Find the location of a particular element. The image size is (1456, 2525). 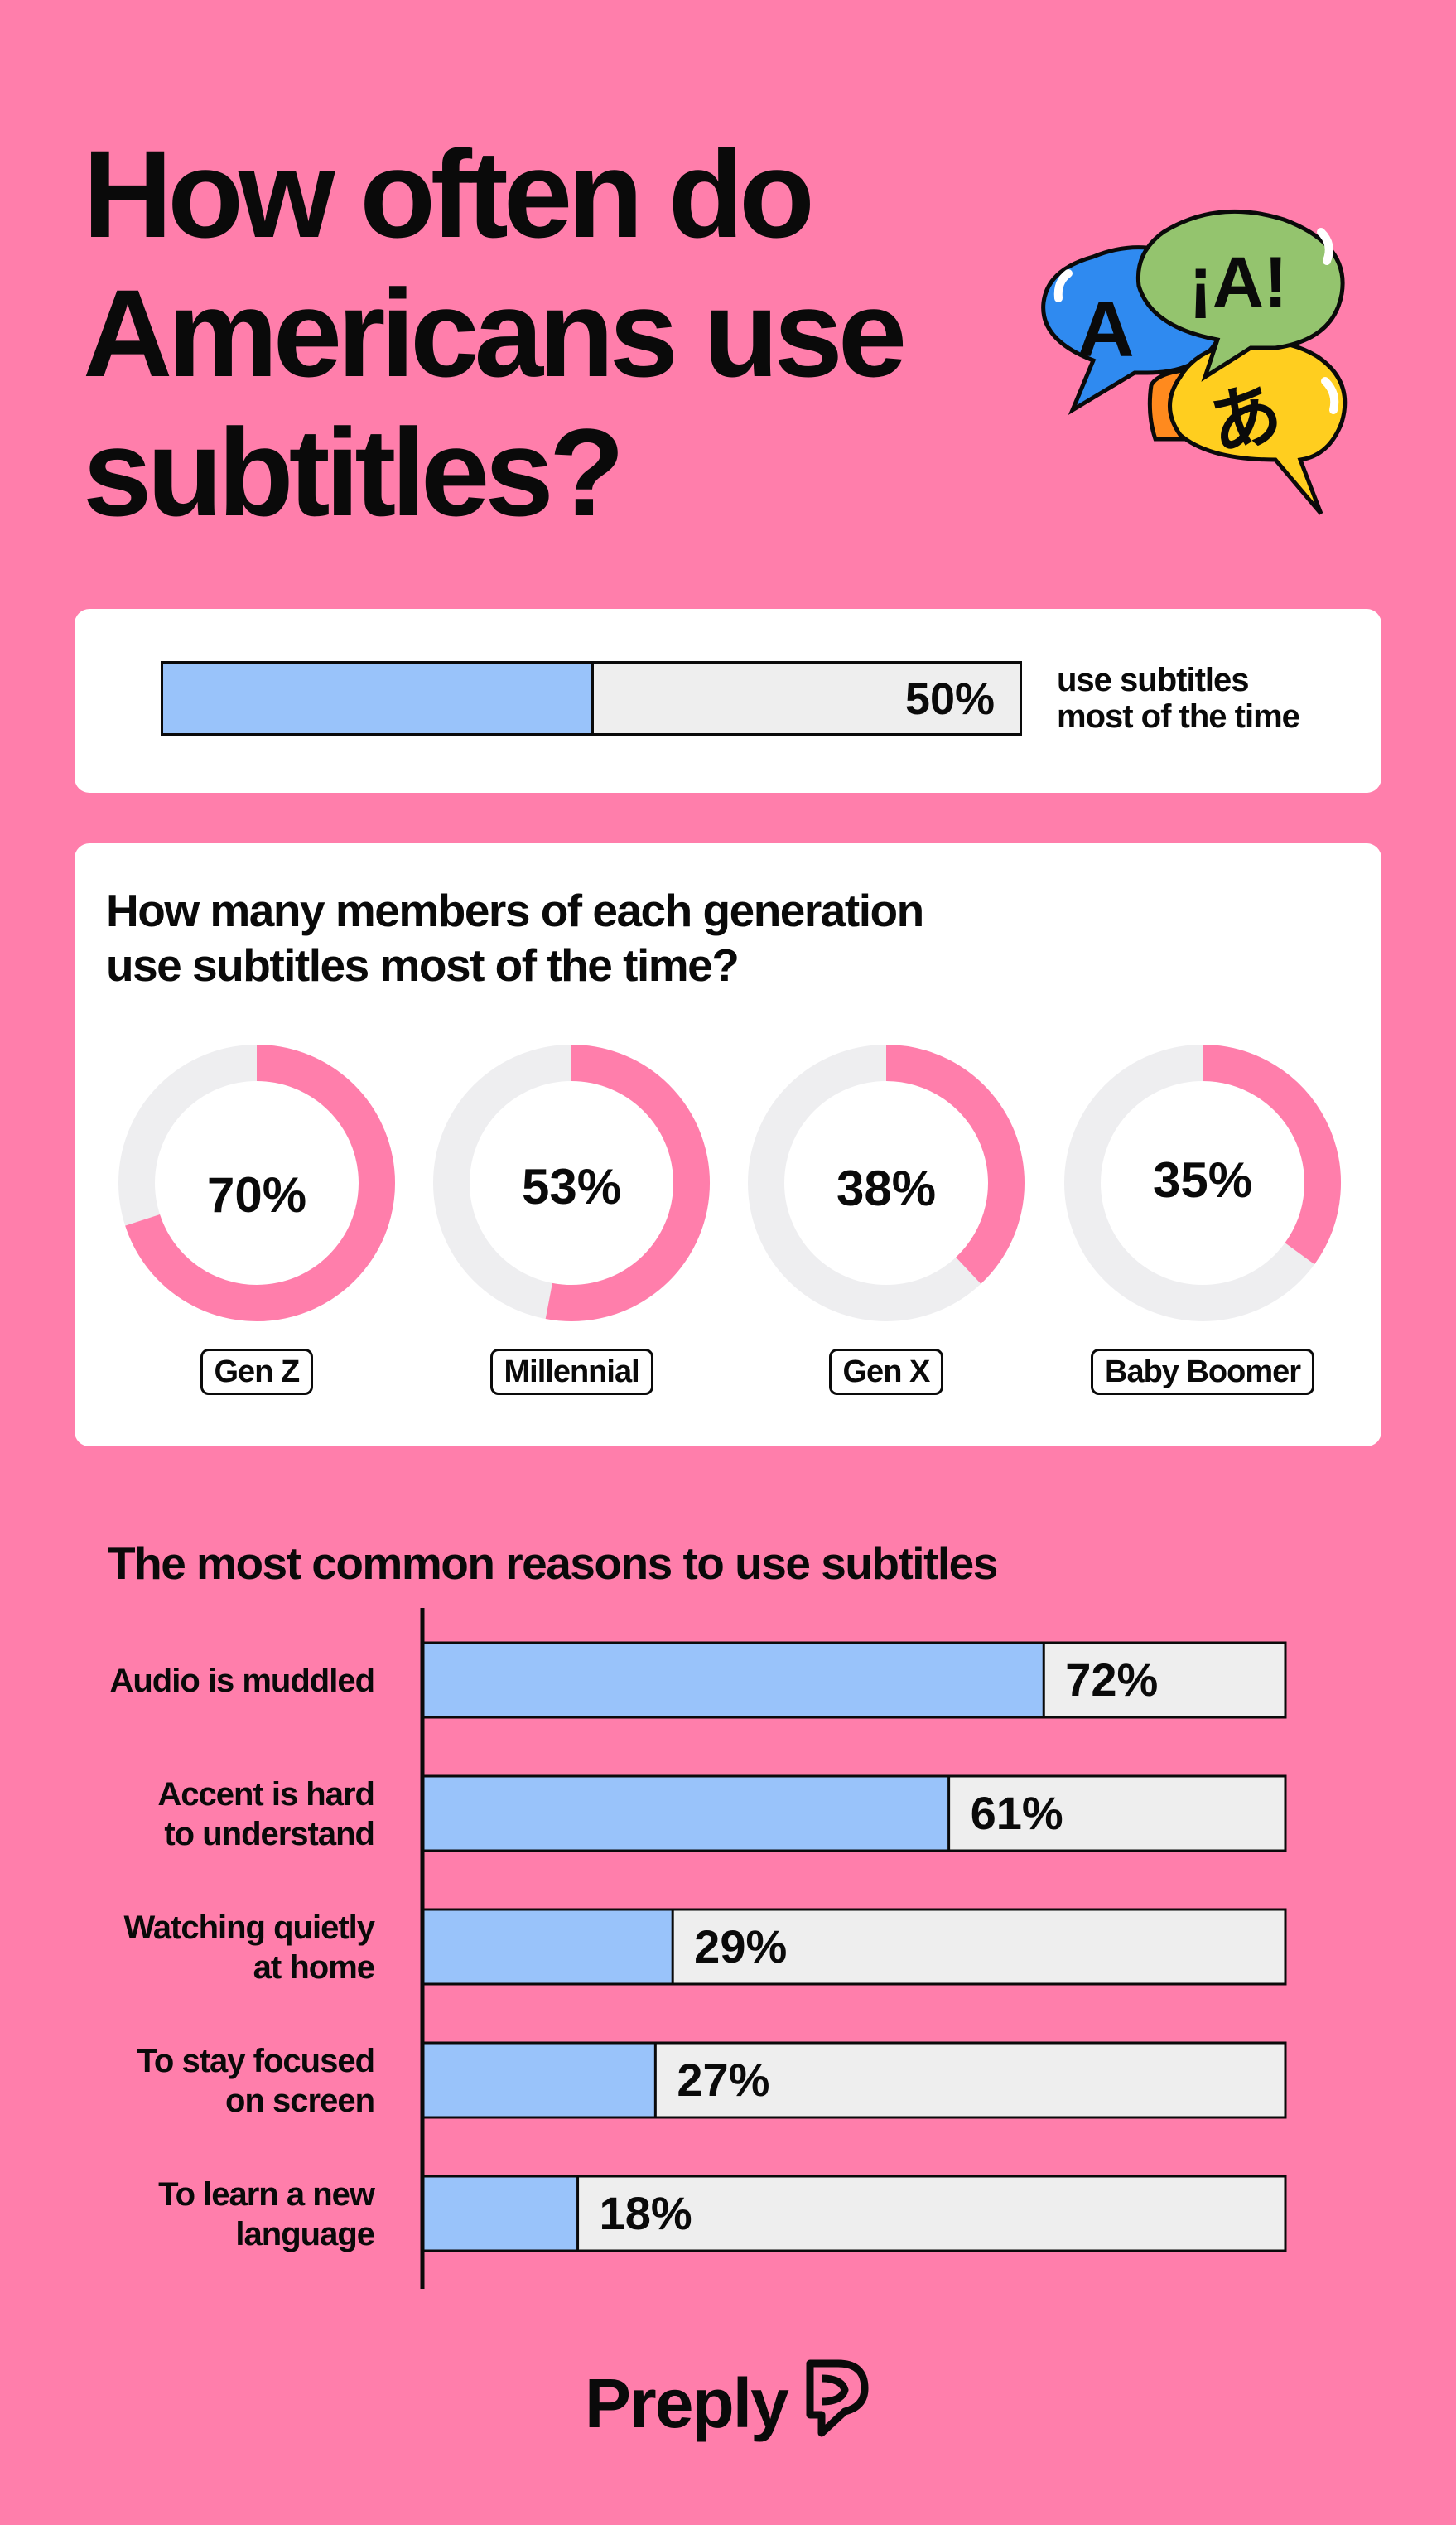

overall-label-line: most of the time is located at coordinates (1178, 716).